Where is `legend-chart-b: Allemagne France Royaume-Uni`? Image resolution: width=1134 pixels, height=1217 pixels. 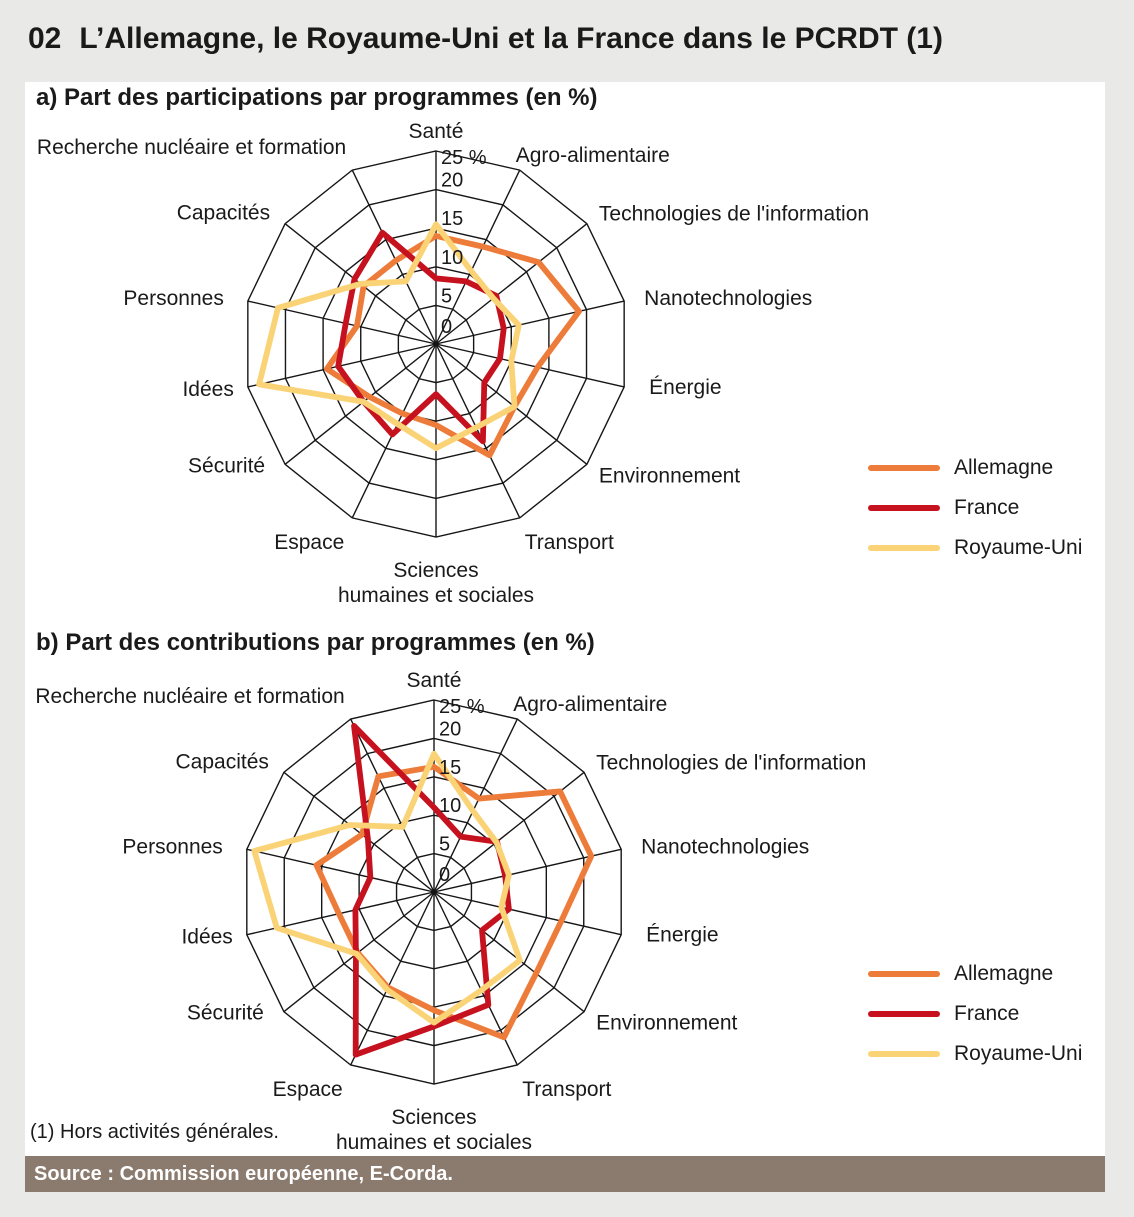 legend-chart-b: Allemagne France Royaume-Uni is located at coordinates (998, 1014).